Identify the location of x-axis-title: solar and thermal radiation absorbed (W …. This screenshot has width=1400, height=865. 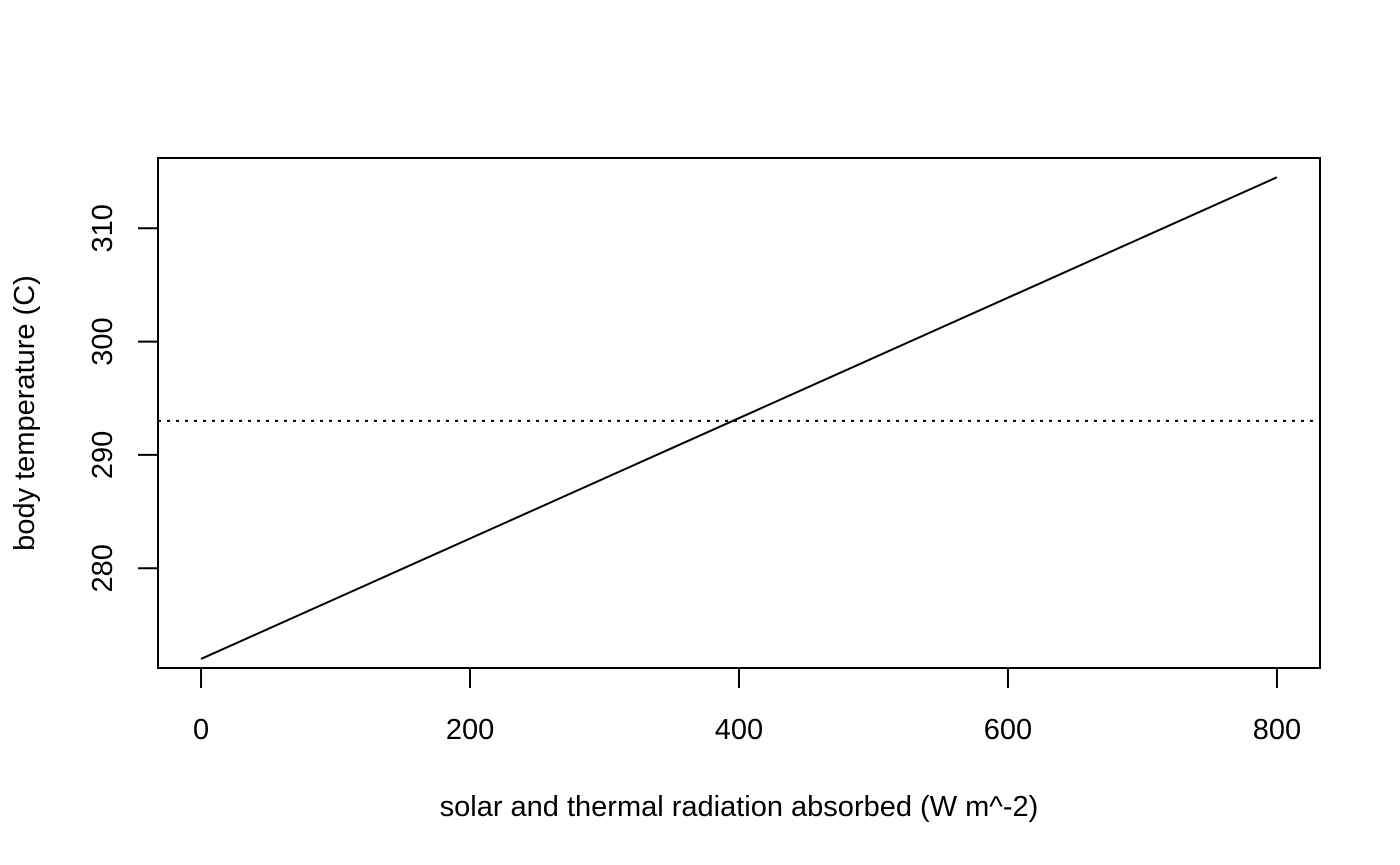
(739, 807).